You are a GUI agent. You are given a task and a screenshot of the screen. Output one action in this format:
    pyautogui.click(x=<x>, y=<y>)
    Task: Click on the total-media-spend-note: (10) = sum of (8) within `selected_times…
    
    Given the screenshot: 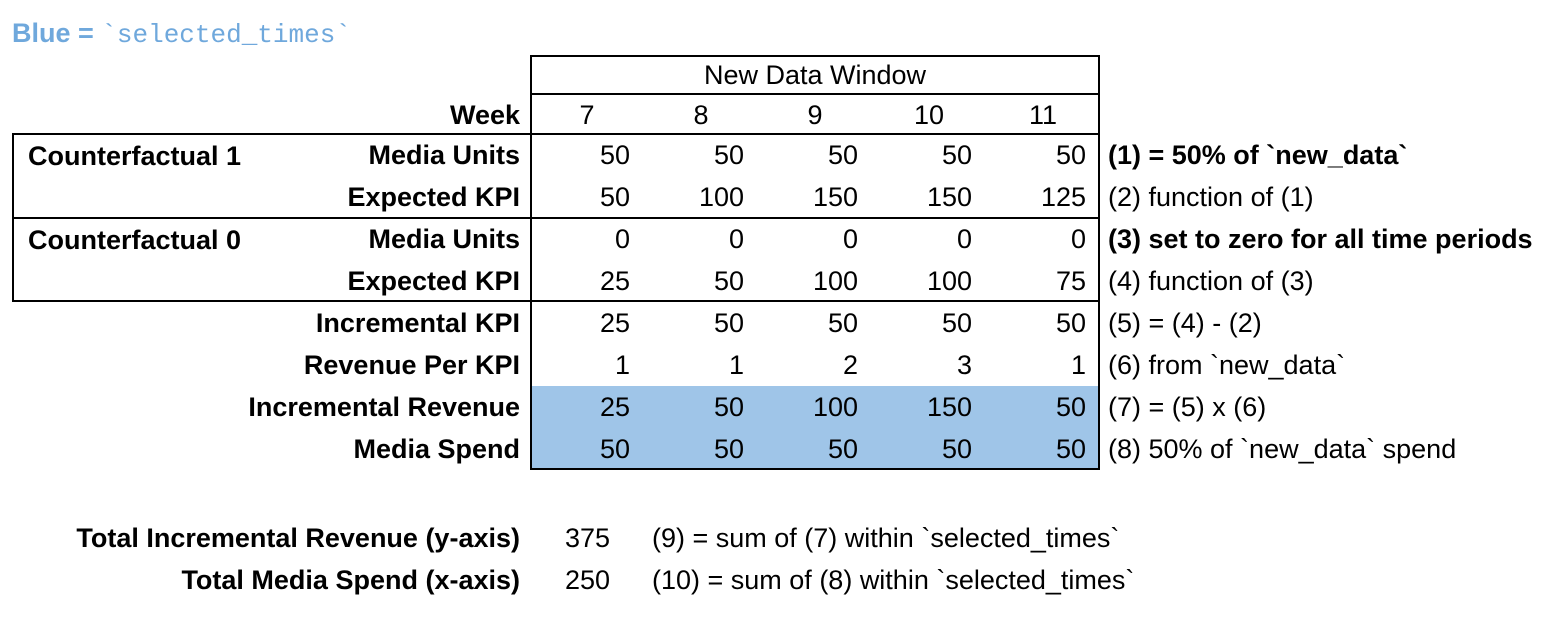 What is the action you would take?
    pyautogui.click(x=893, y=579)
    